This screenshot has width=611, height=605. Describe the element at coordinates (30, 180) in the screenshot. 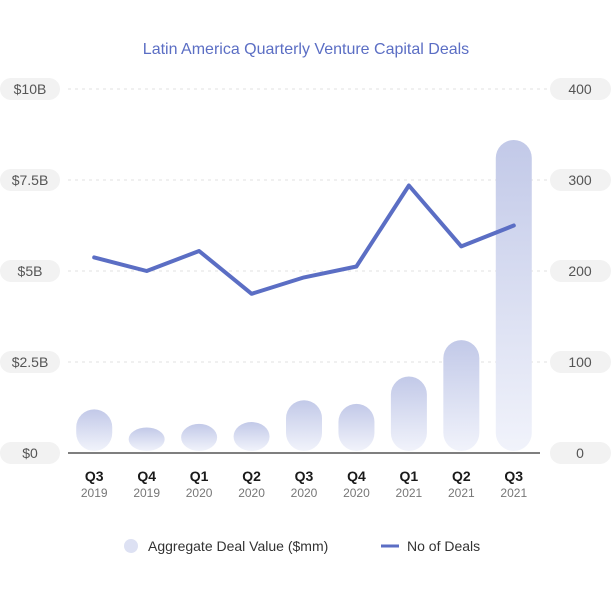

I see `y-left-tick-label: $7.5B` at that location.